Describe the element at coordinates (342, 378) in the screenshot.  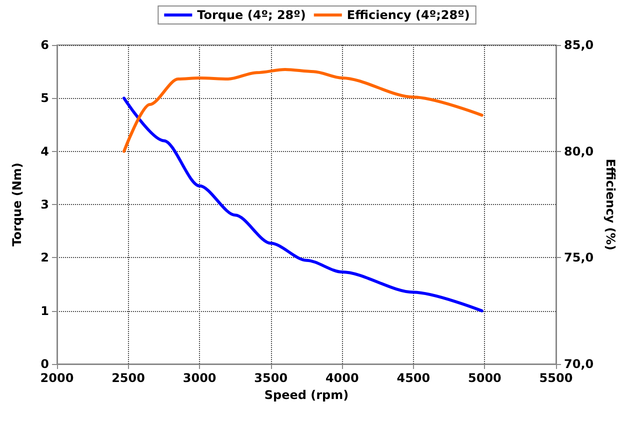
I see `x-tick-label: 4000` at that location.